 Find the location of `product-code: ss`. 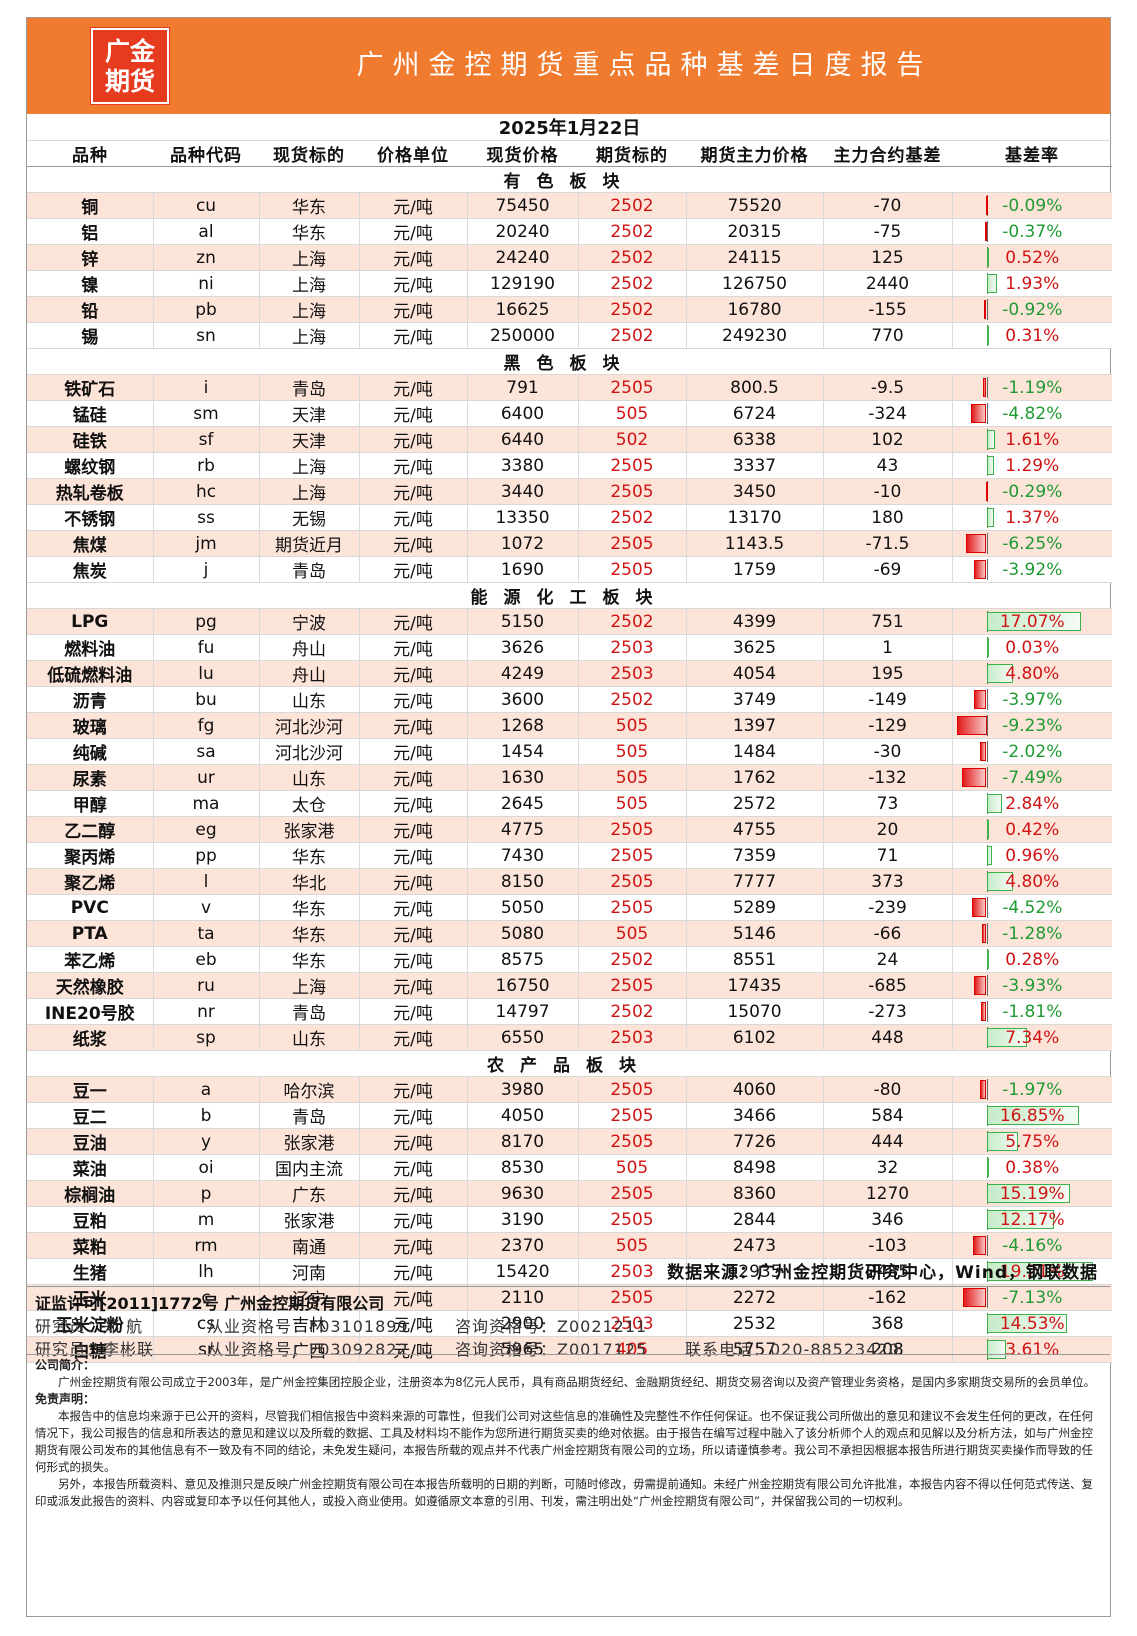

product-code: ss is located at coordinates (206, 517).